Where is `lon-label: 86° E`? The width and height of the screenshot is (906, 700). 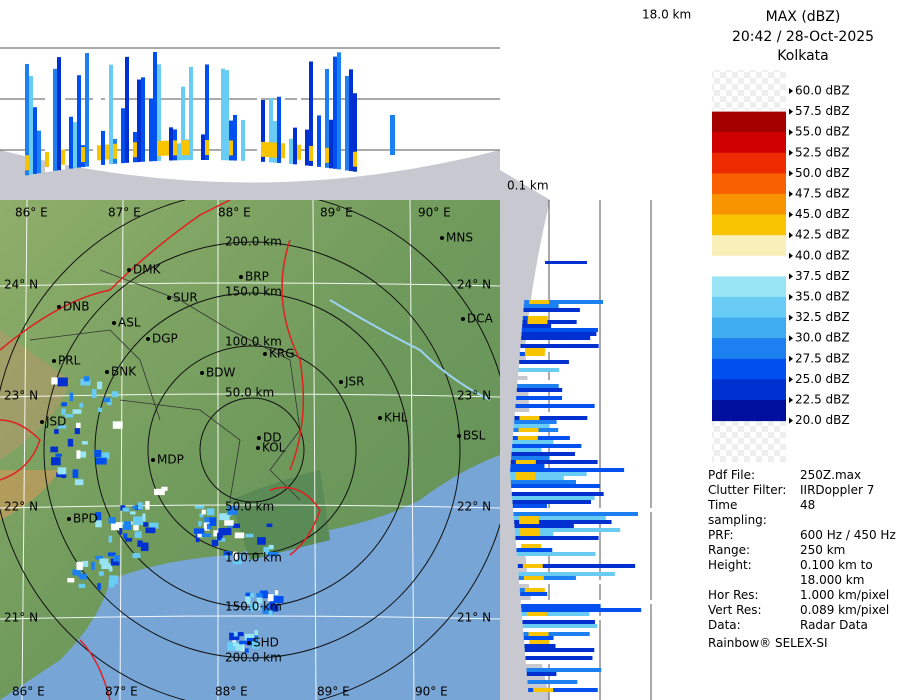 lon-label: 86° E is located at coordinates (31, 213).